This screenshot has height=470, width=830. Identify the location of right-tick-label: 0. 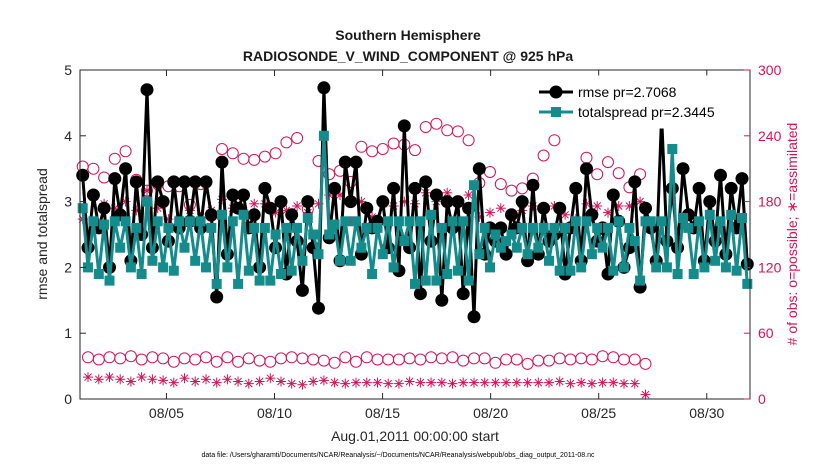
(762, 399).